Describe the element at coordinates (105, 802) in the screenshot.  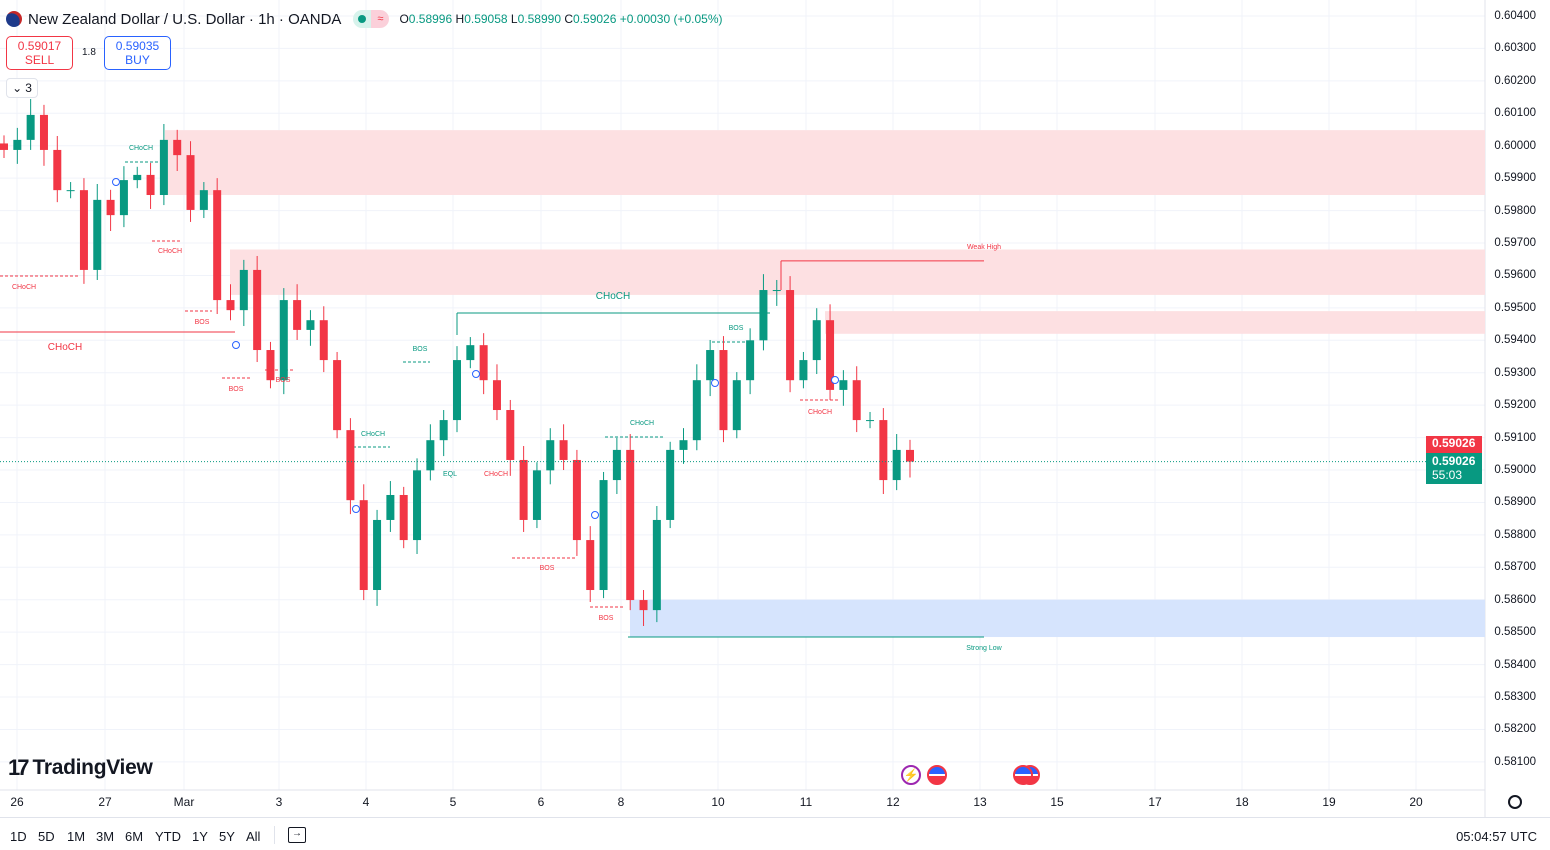
I see `time-tick: 27` at that location.